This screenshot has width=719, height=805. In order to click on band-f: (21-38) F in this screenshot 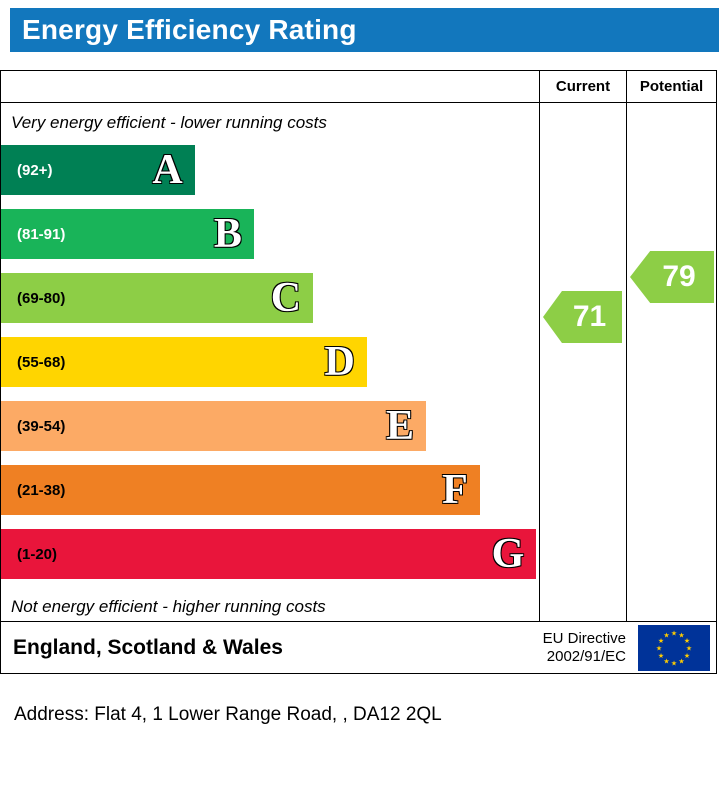, I will do `click(240, 490)`.